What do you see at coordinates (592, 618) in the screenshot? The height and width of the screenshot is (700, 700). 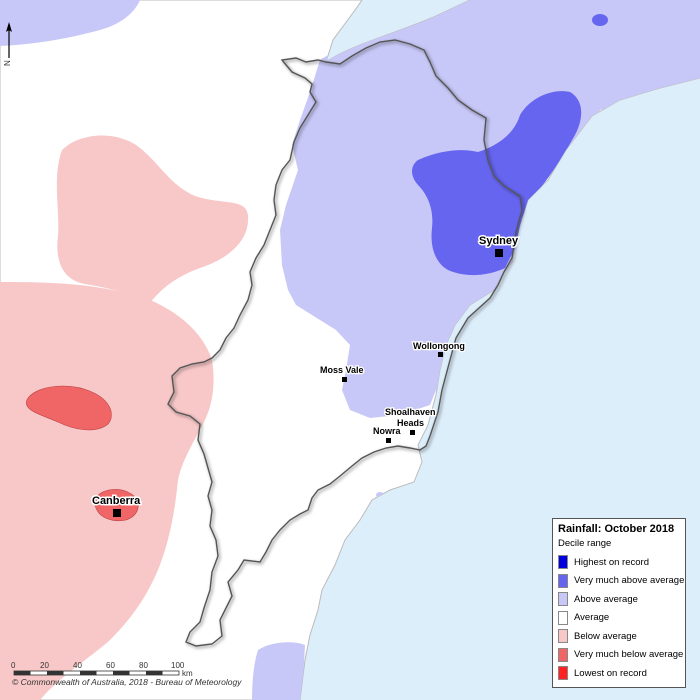 I see `legend-label: Average` at bounding box center [592, 618].